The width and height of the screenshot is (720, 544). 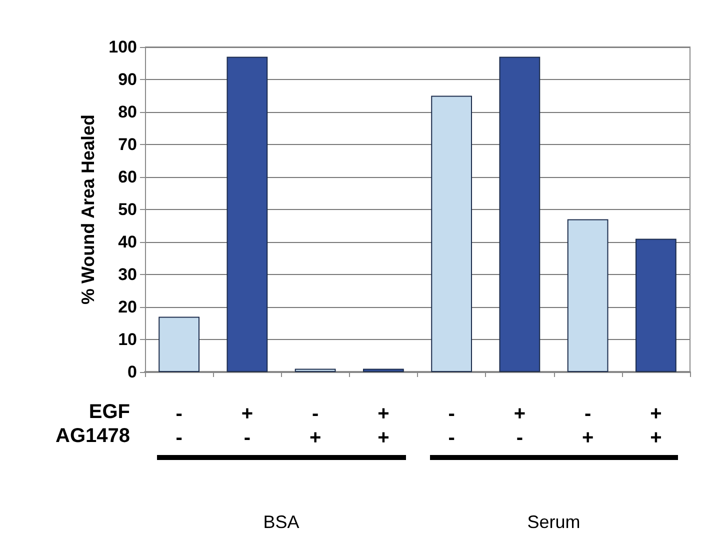 I want to click on text: BSA, so click(x=281, y=522).